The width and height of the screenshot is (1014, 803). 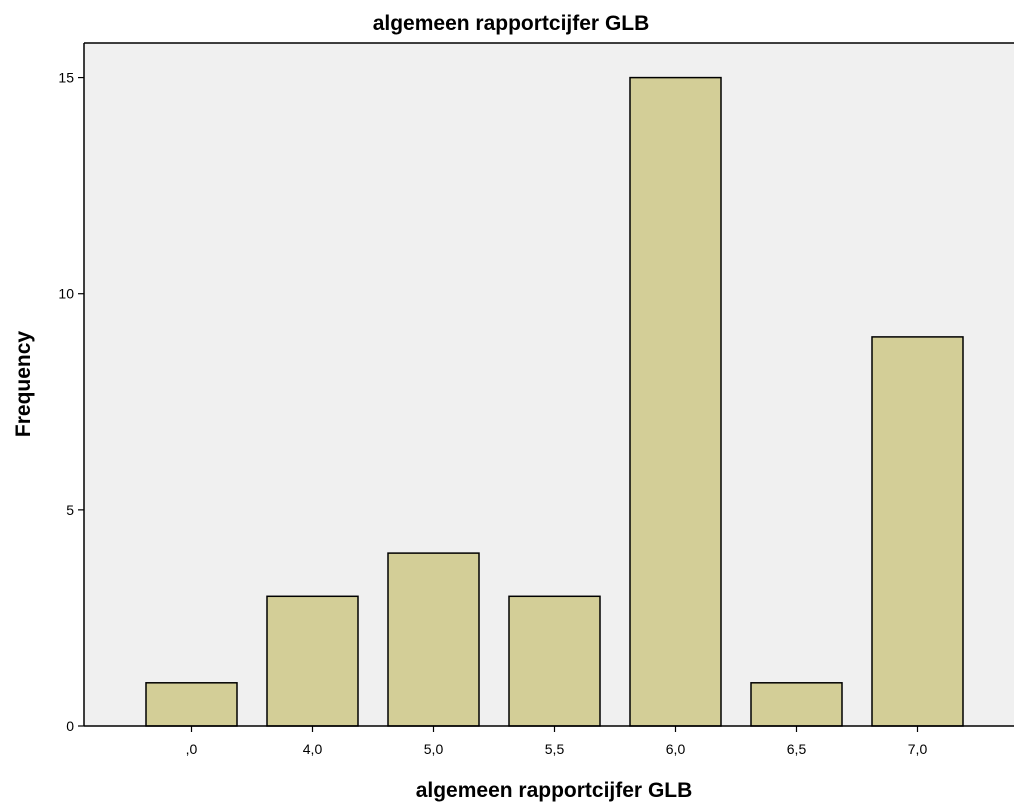 What do you see at coordinates (192, 749) in the screenshot?
I see `x-tick-label: ,0` at bounding box center [192, 749].